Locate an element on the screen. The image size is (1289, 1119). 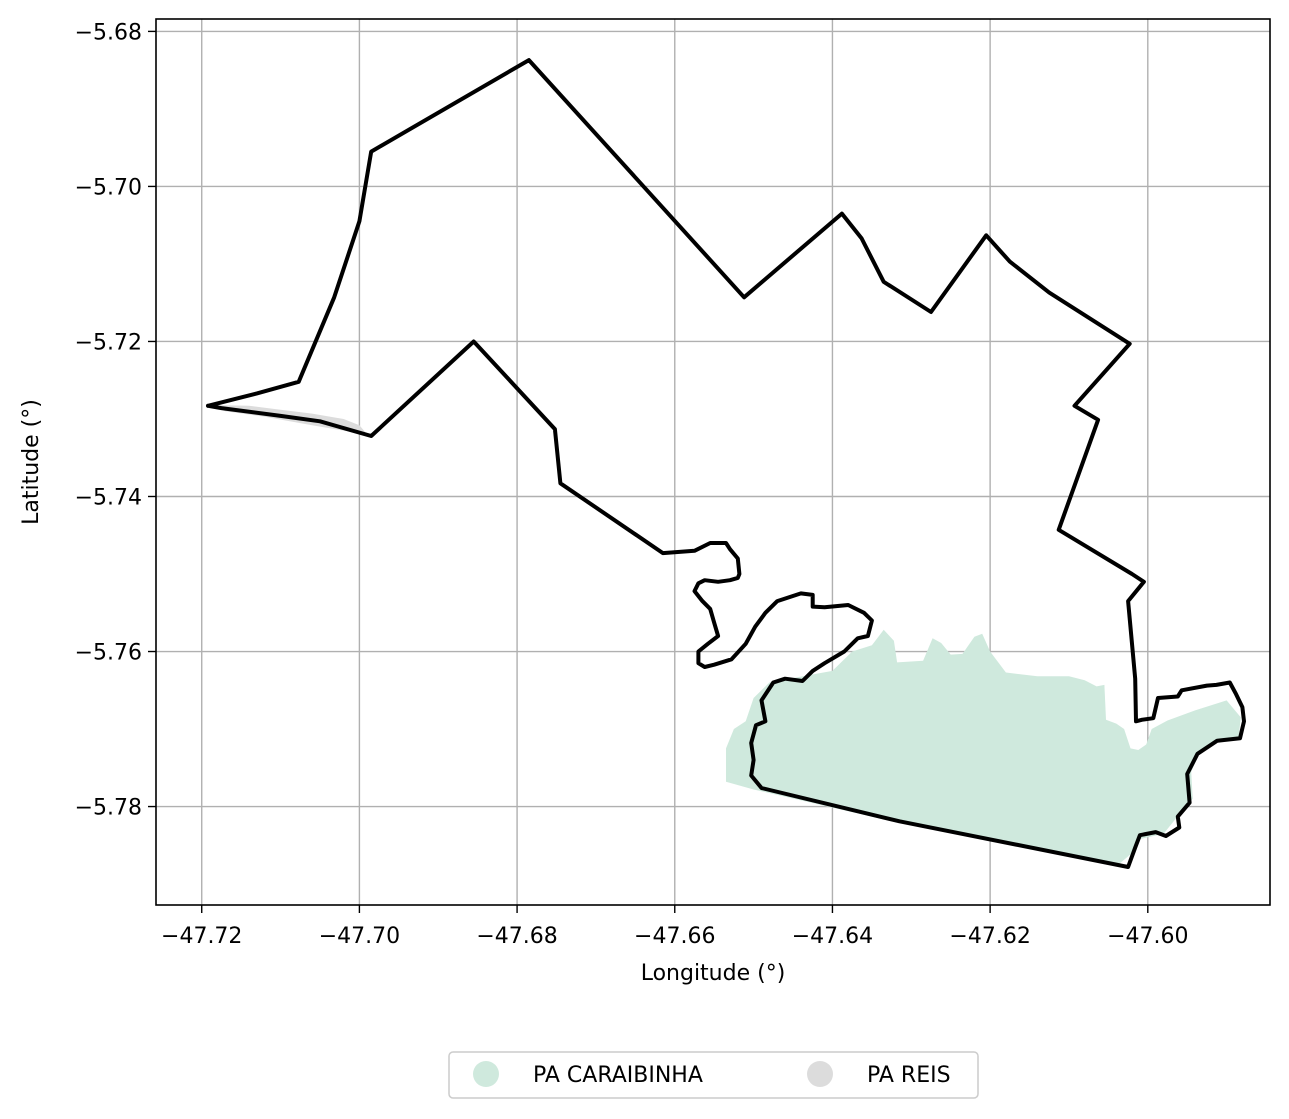
legend-label-pa-reis: PA REIS is located at coordinates (909, 1075).